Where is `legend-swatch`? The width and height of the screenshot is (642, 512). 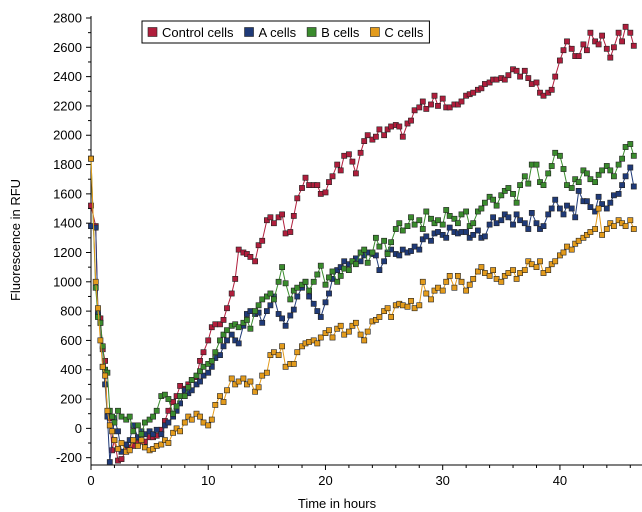
legend-swatch is located at coordinates (152, 32).